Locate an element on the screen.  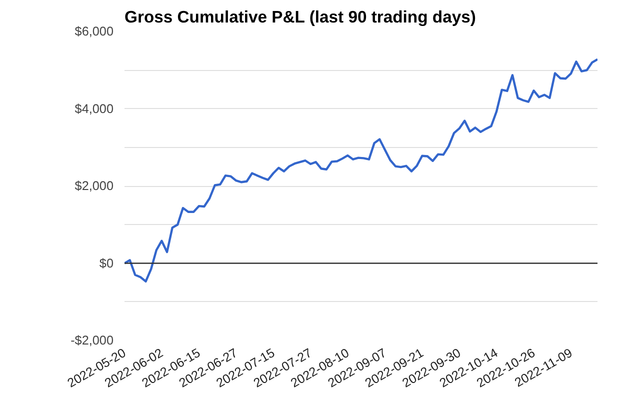
chart-title: Gross Cumulative P&L (last 90 trading days) is located at coordinates (300, 17).